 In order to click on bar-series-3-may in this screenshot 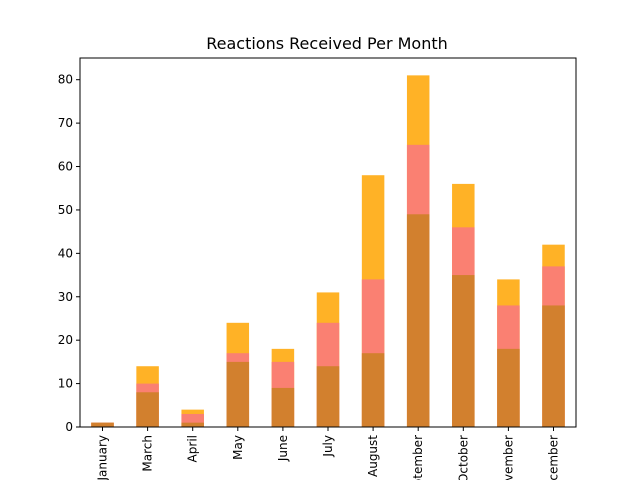, I will do `click(238, 394)`.